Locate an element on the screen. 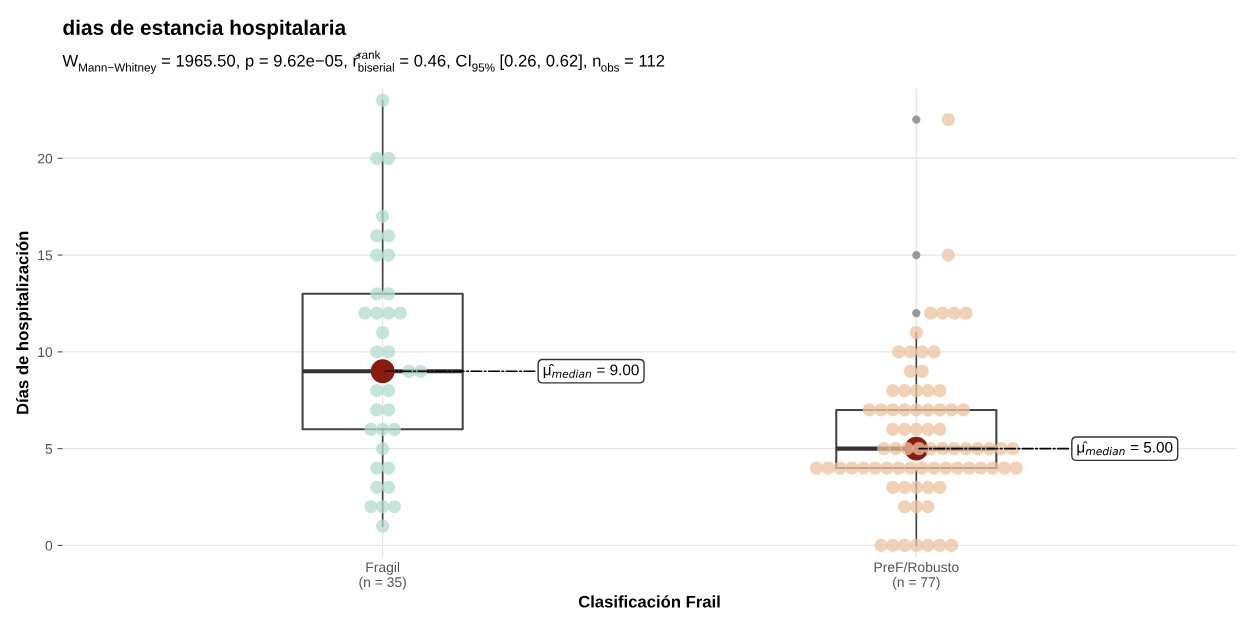 This screenshot has width=1249, height=633. x-tick-label: Fragil (n = 35) is located at coordinates (382, 575).